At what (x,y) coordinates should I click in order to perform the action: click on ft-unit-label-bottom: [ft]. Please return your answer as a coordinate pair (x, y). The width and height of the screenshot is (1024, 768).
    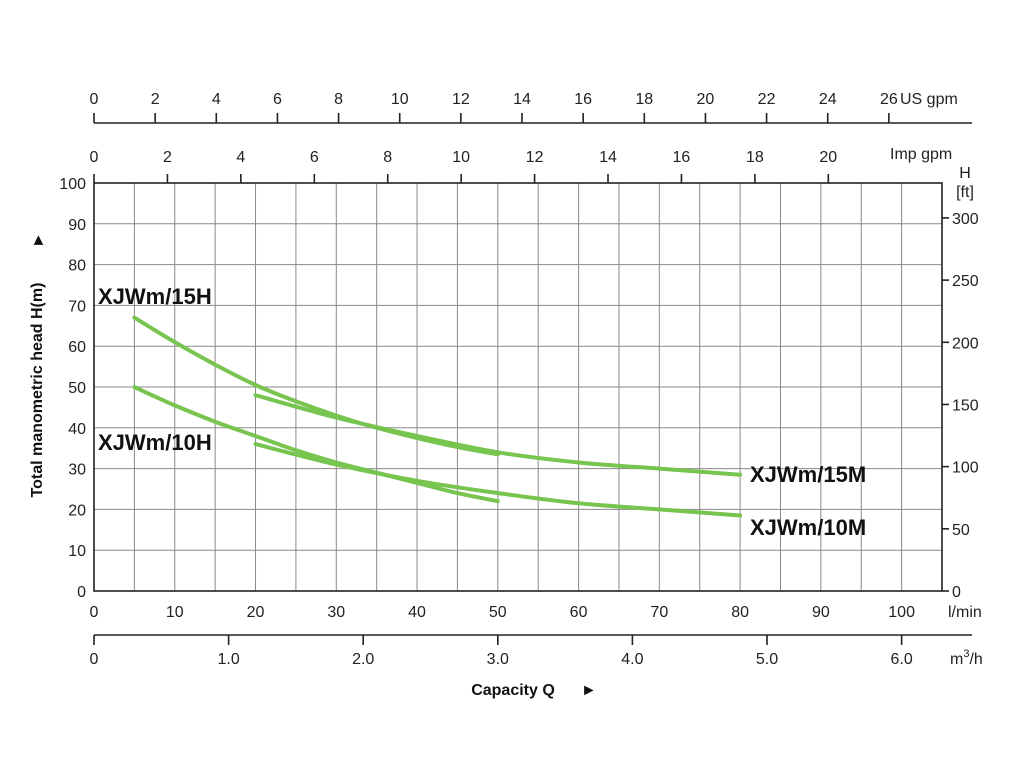
    Looking at the image, I should click on (965, 192).